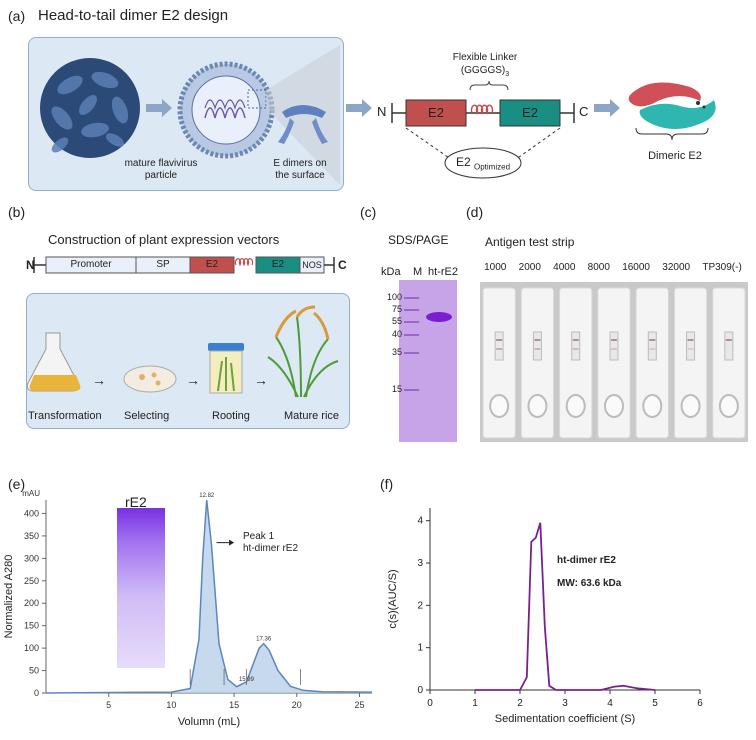 The width and height of the screenshot is (756, 740). Describe the element at coordinates (359, 705) in the screenshot. I see `x-tick-label: 25` at that location.